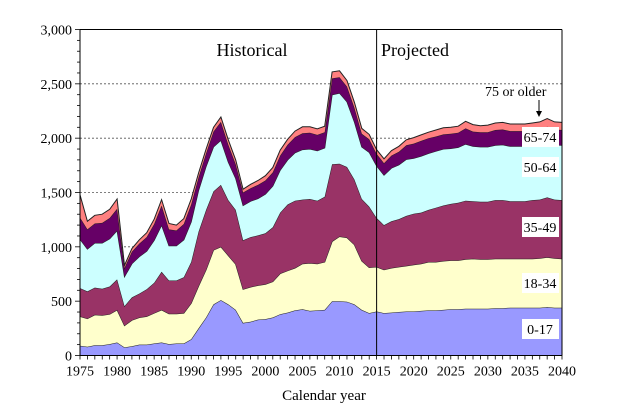 The height and width of the screenshot is (413, 624). Describe the element at coordinates (57, 139) in the screenshot. I see `y-tick-label: 2,000` at that location.